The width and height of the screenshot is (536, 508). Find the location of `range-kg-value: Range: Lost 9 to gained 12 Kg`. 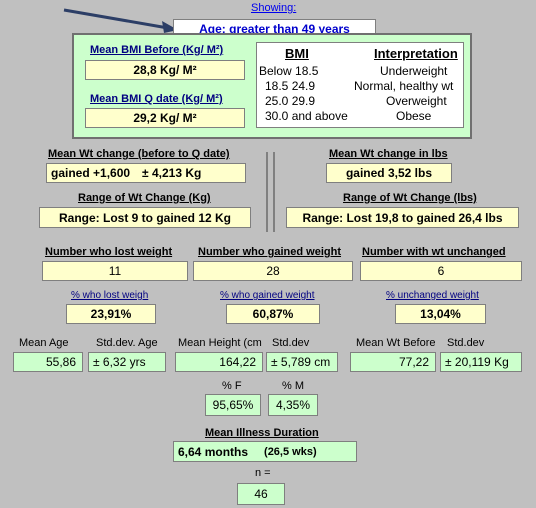

range-kg-value: Range: Lost 9 to gained 12 Kg is located at coordinates (145, 217).